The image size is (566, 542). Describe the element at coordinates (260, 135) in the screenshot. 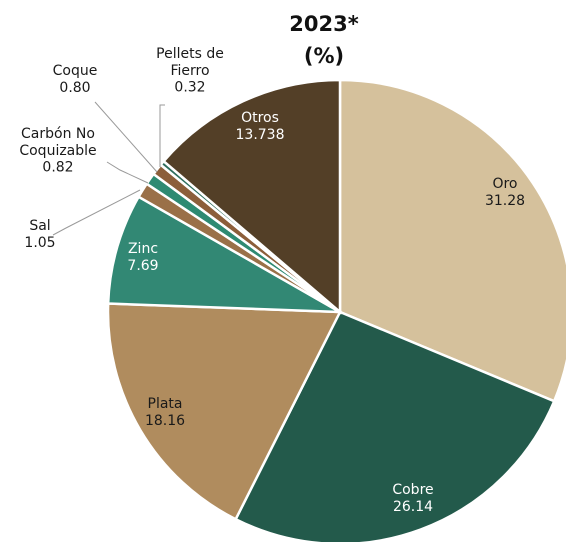

I see `slice-value: 13.738` at that location.